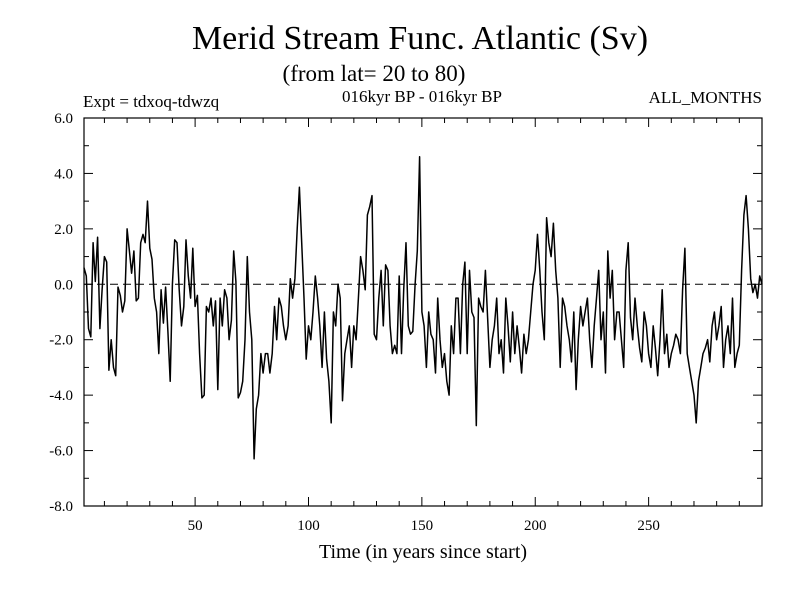 Image resolution: width=800 pixels, height=600 pixels. I want to click on period-label: 016kyr BP - 016kyr BP, so click(422, 96).